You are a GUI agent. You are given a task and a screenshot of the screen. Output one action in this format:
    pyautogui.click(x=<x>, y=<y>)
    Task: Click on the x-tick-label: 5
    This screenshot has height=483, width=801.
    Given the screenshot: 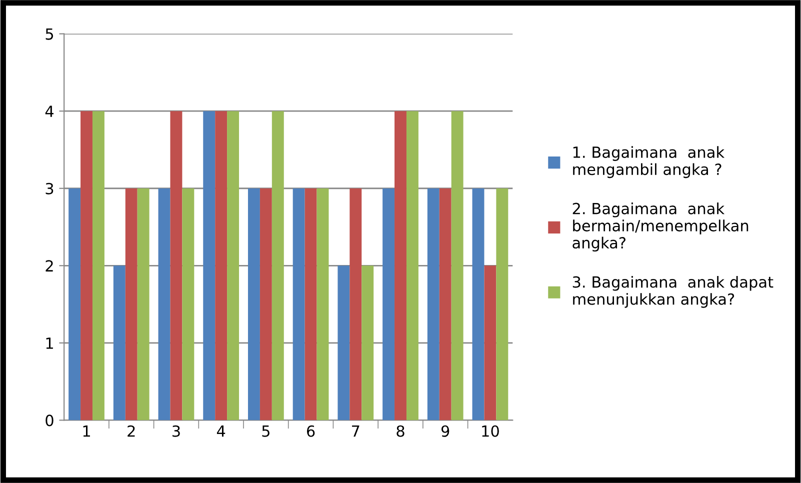 What is the action you would take?
    pyautogui.click(x=266, y=431)
    